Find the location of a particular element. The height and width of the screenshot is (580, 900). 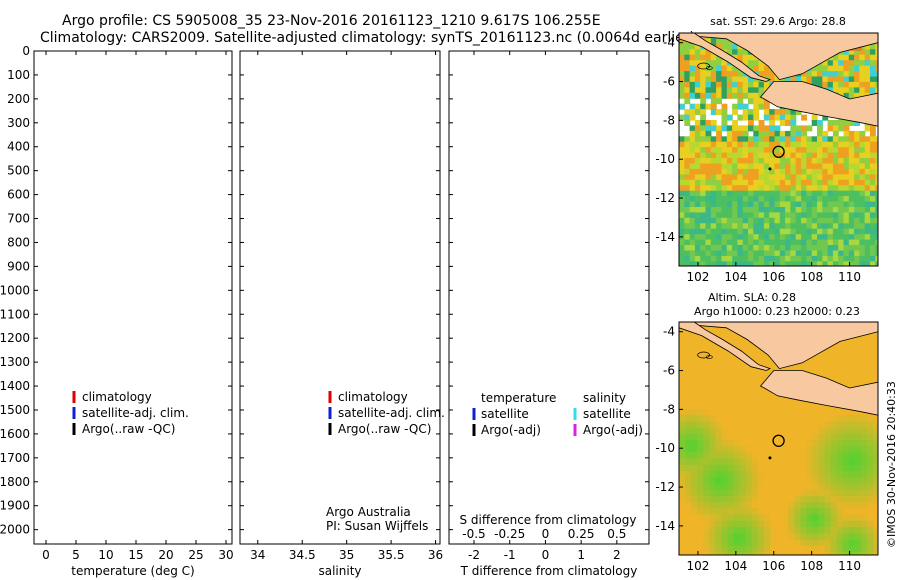

map1-field is located at coordinates (778, 149).